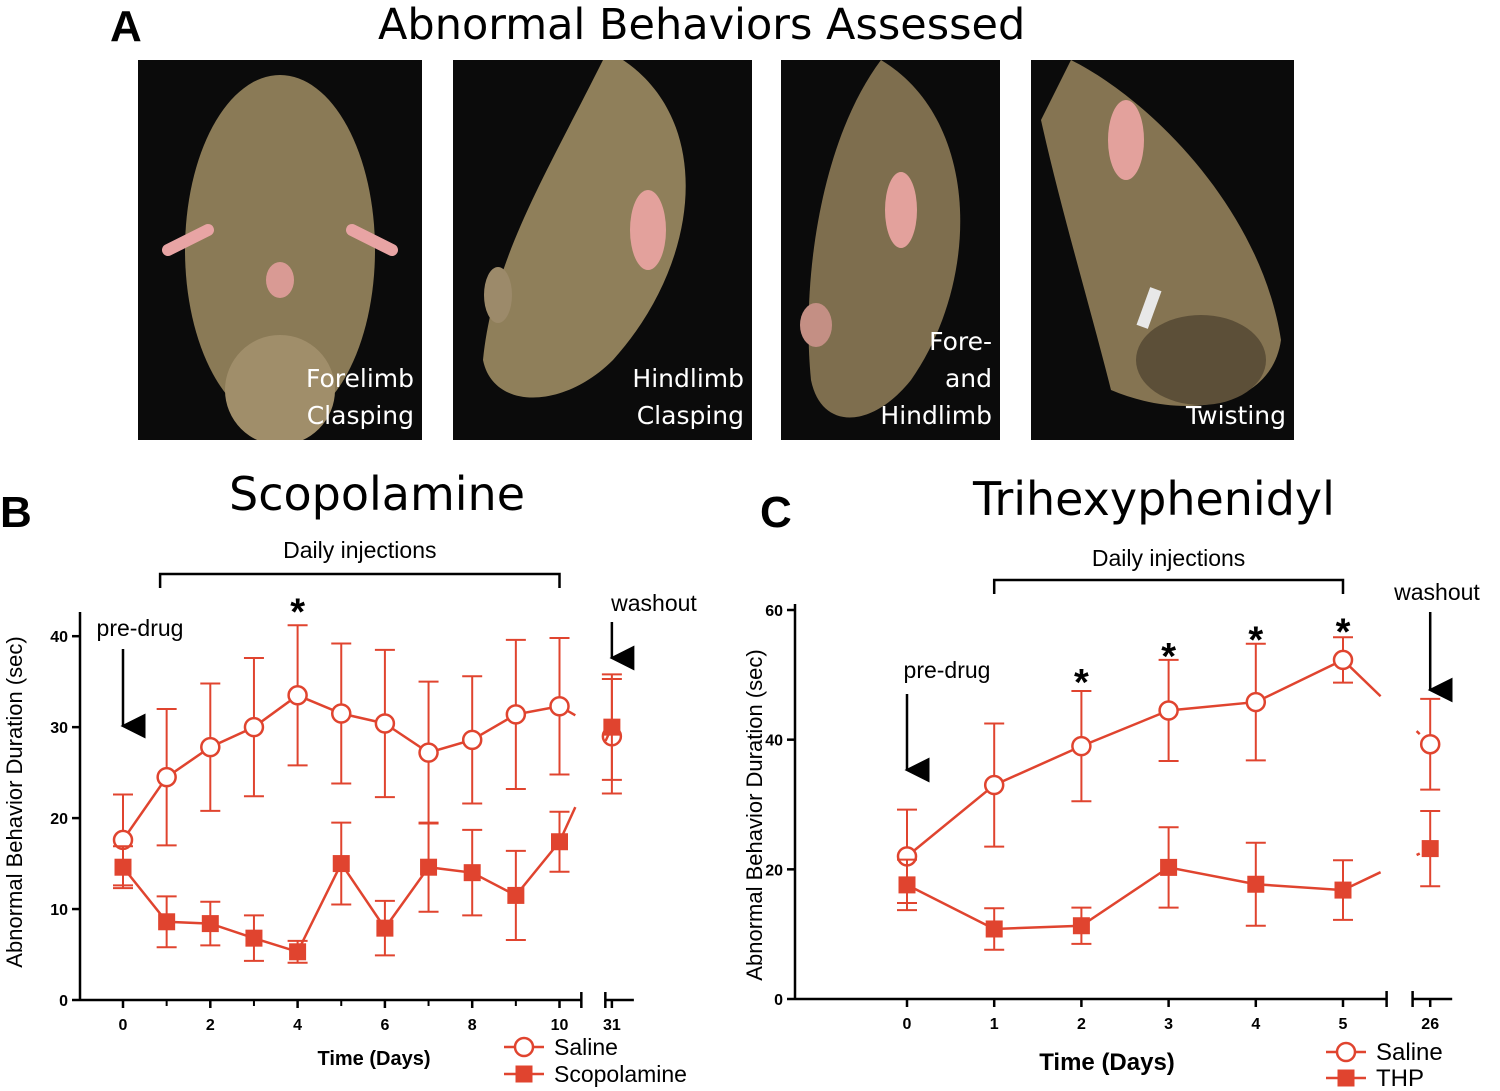  Describe the element at coordinates (936, 378) in the screenshot. I see `photo-caption: Fore- and Hindlimb` at that location.